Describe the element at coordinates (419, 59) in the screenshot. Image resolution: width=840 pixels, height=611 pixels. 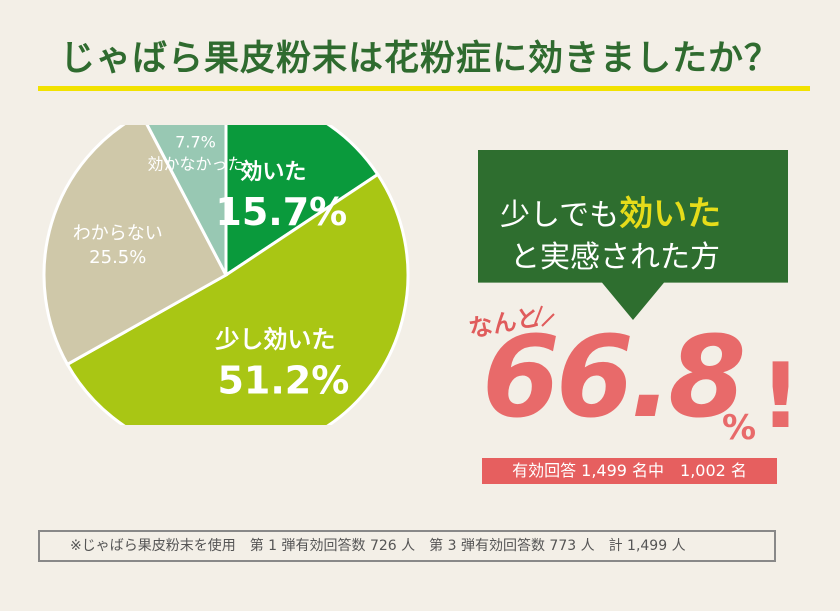
I see `chart-title: じゃばら果皮粉末は花粉症に効きましたか？` at that location.